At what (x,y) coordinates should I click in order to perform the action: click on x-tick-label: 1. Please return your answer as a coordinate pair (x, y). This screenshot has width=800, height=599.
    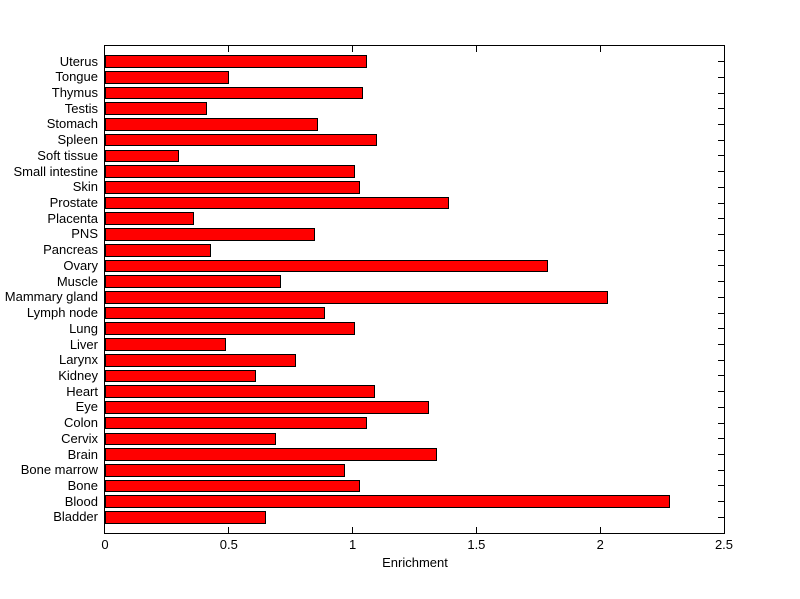
    Looking at the image, I should click on (352, 544).